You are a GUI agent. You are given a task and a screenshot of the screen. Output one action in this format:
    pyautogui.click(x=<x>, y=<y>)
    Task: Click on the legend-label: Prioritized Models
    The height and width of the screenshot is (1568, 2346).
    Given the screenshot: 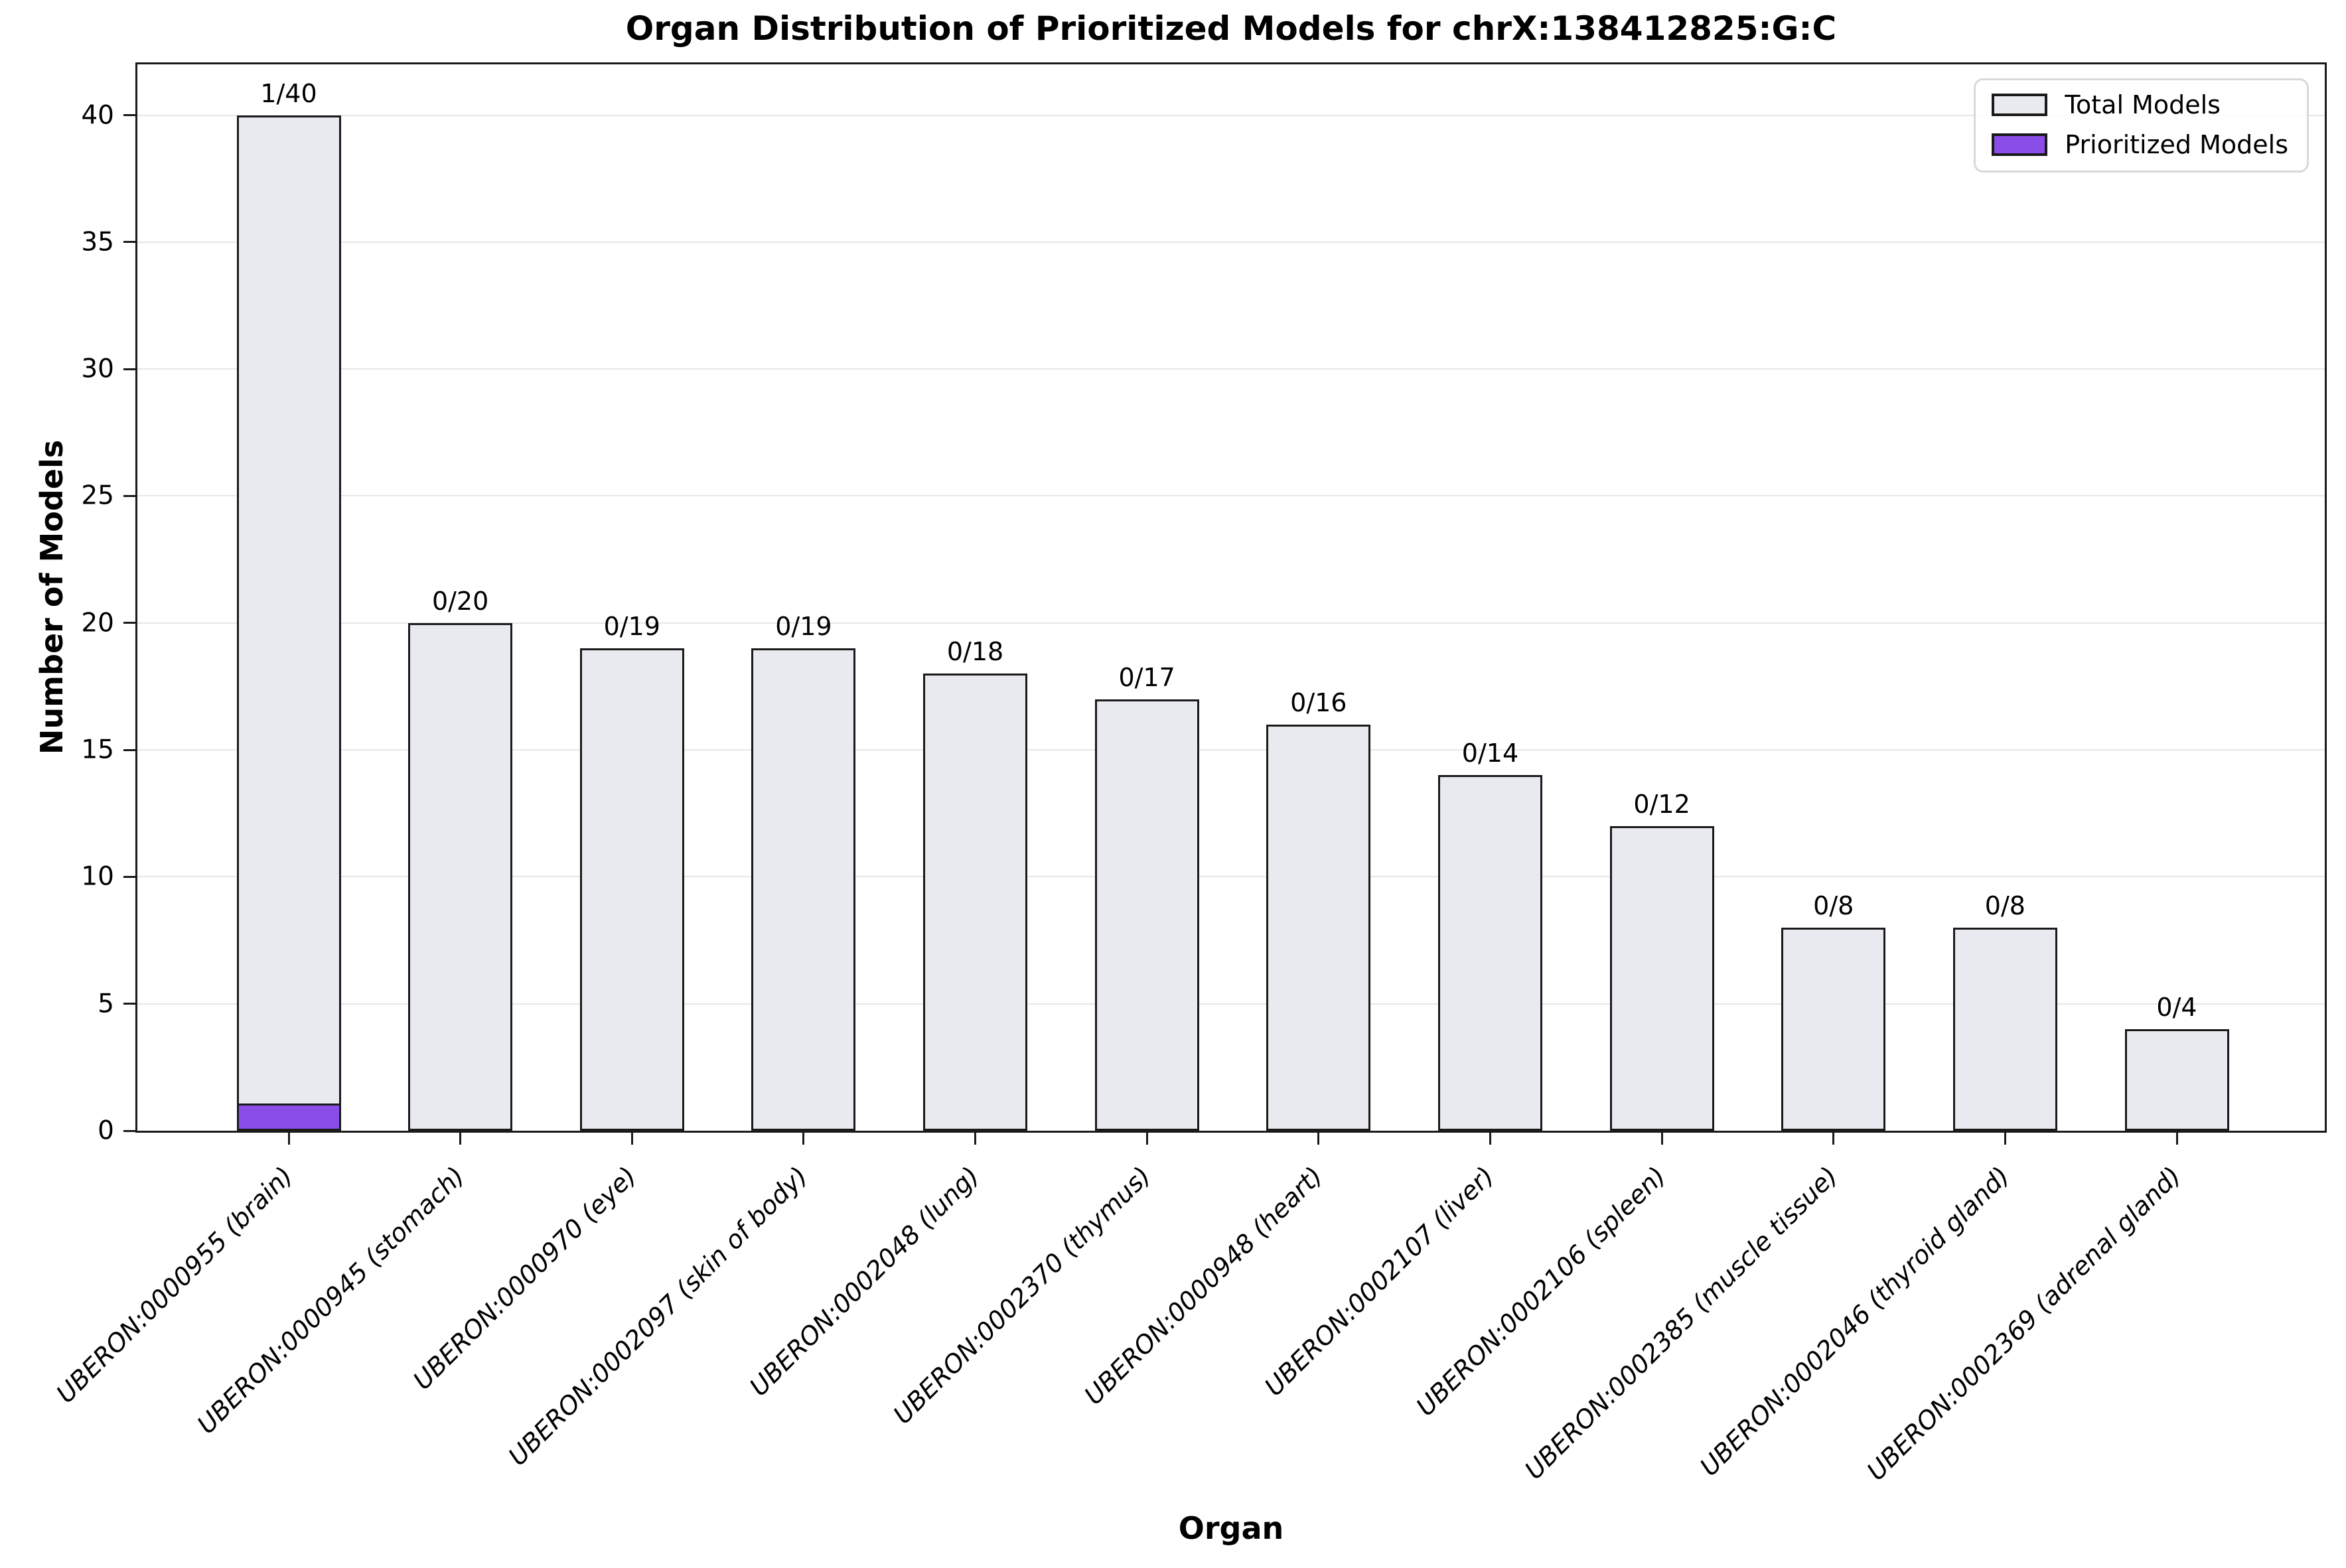 What is the action you would take?
    pyautogui.click(x=2176, y=144)
    